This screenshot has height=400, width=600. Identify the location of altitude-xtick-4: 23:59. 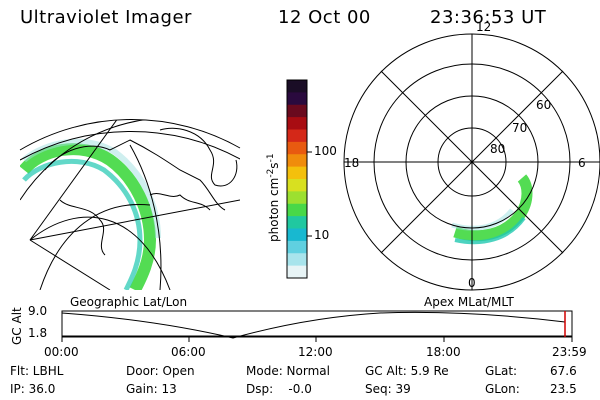
(569, 352).